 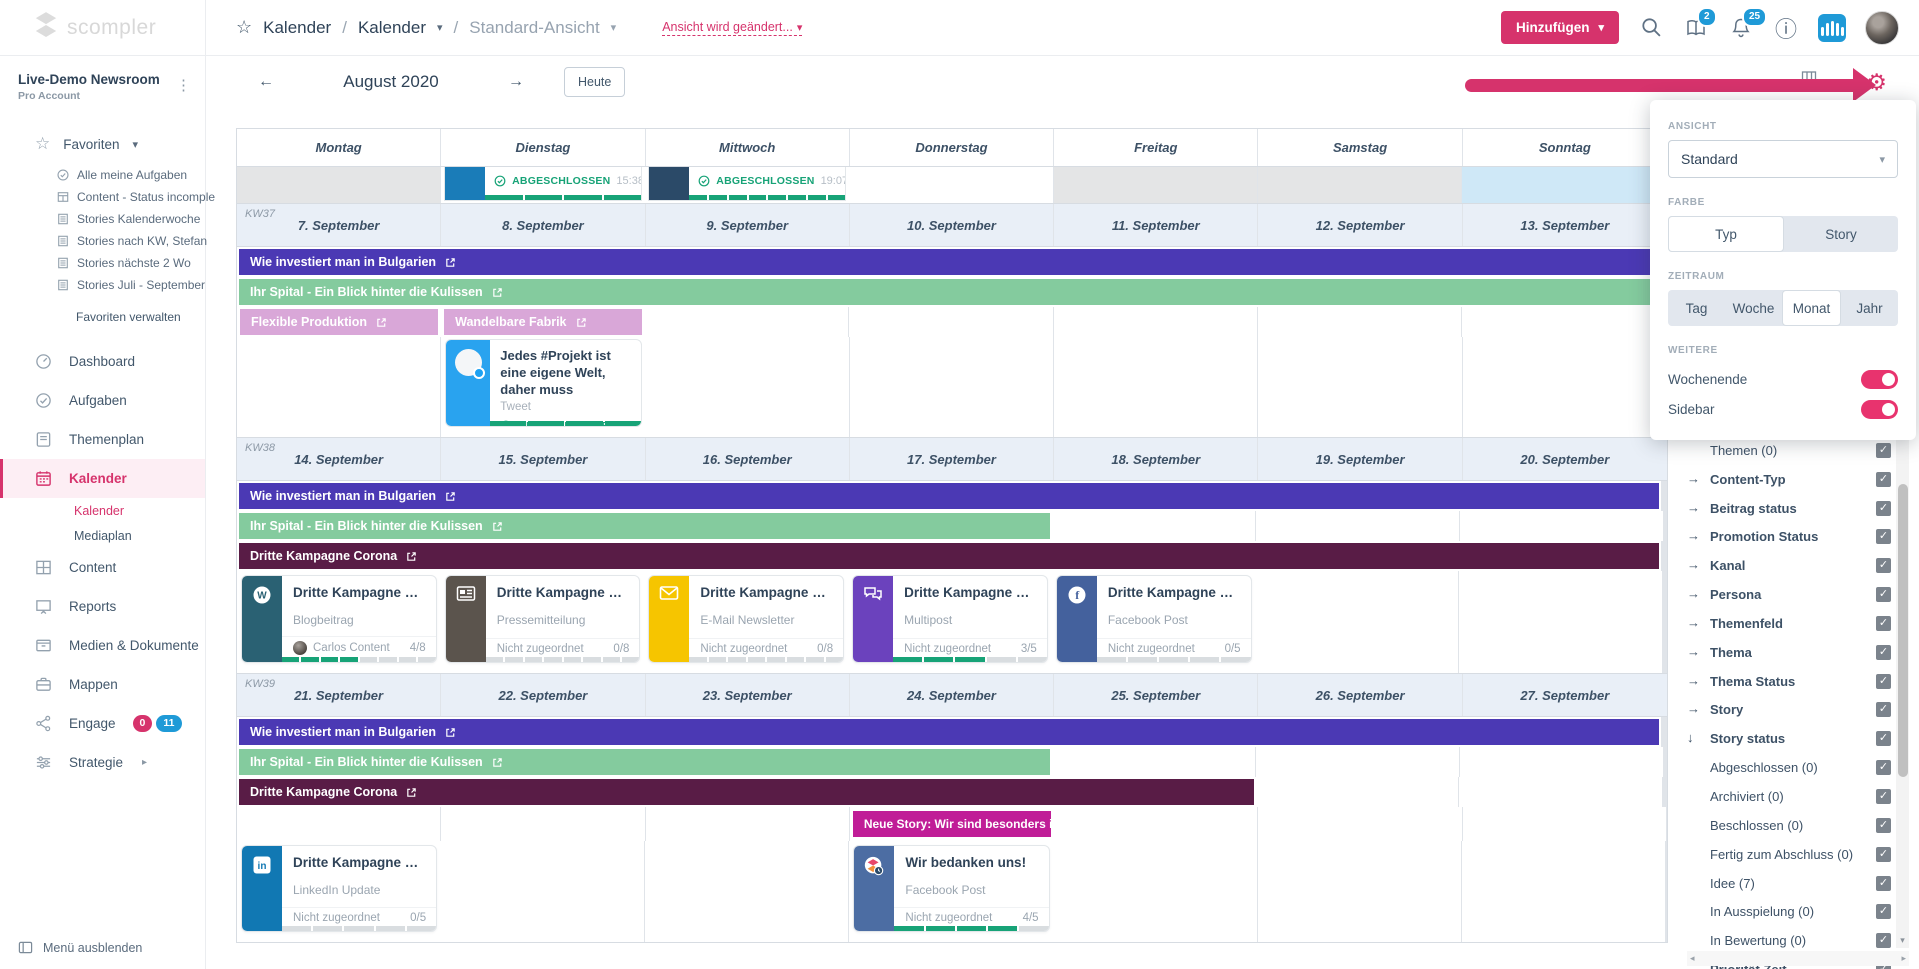 What do you see at coordinates (102, 567) in the screenshot?
I see `sidebar-item-content: Content` at bounding box center [102, 567].